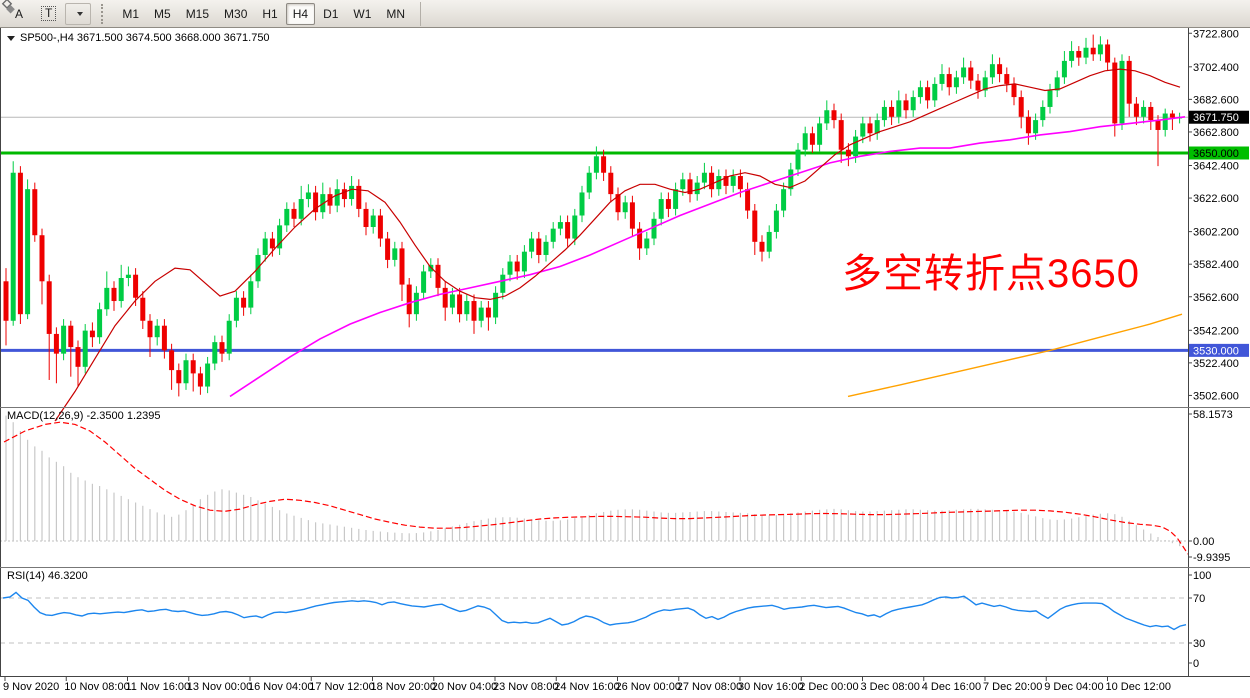 The height and width of the screenshot is (698, 1250). What do you see at coordinates (1196, 664) in the screenshot?
I see `rsi-tick-label: 0` at bounding box center [1196, 664].